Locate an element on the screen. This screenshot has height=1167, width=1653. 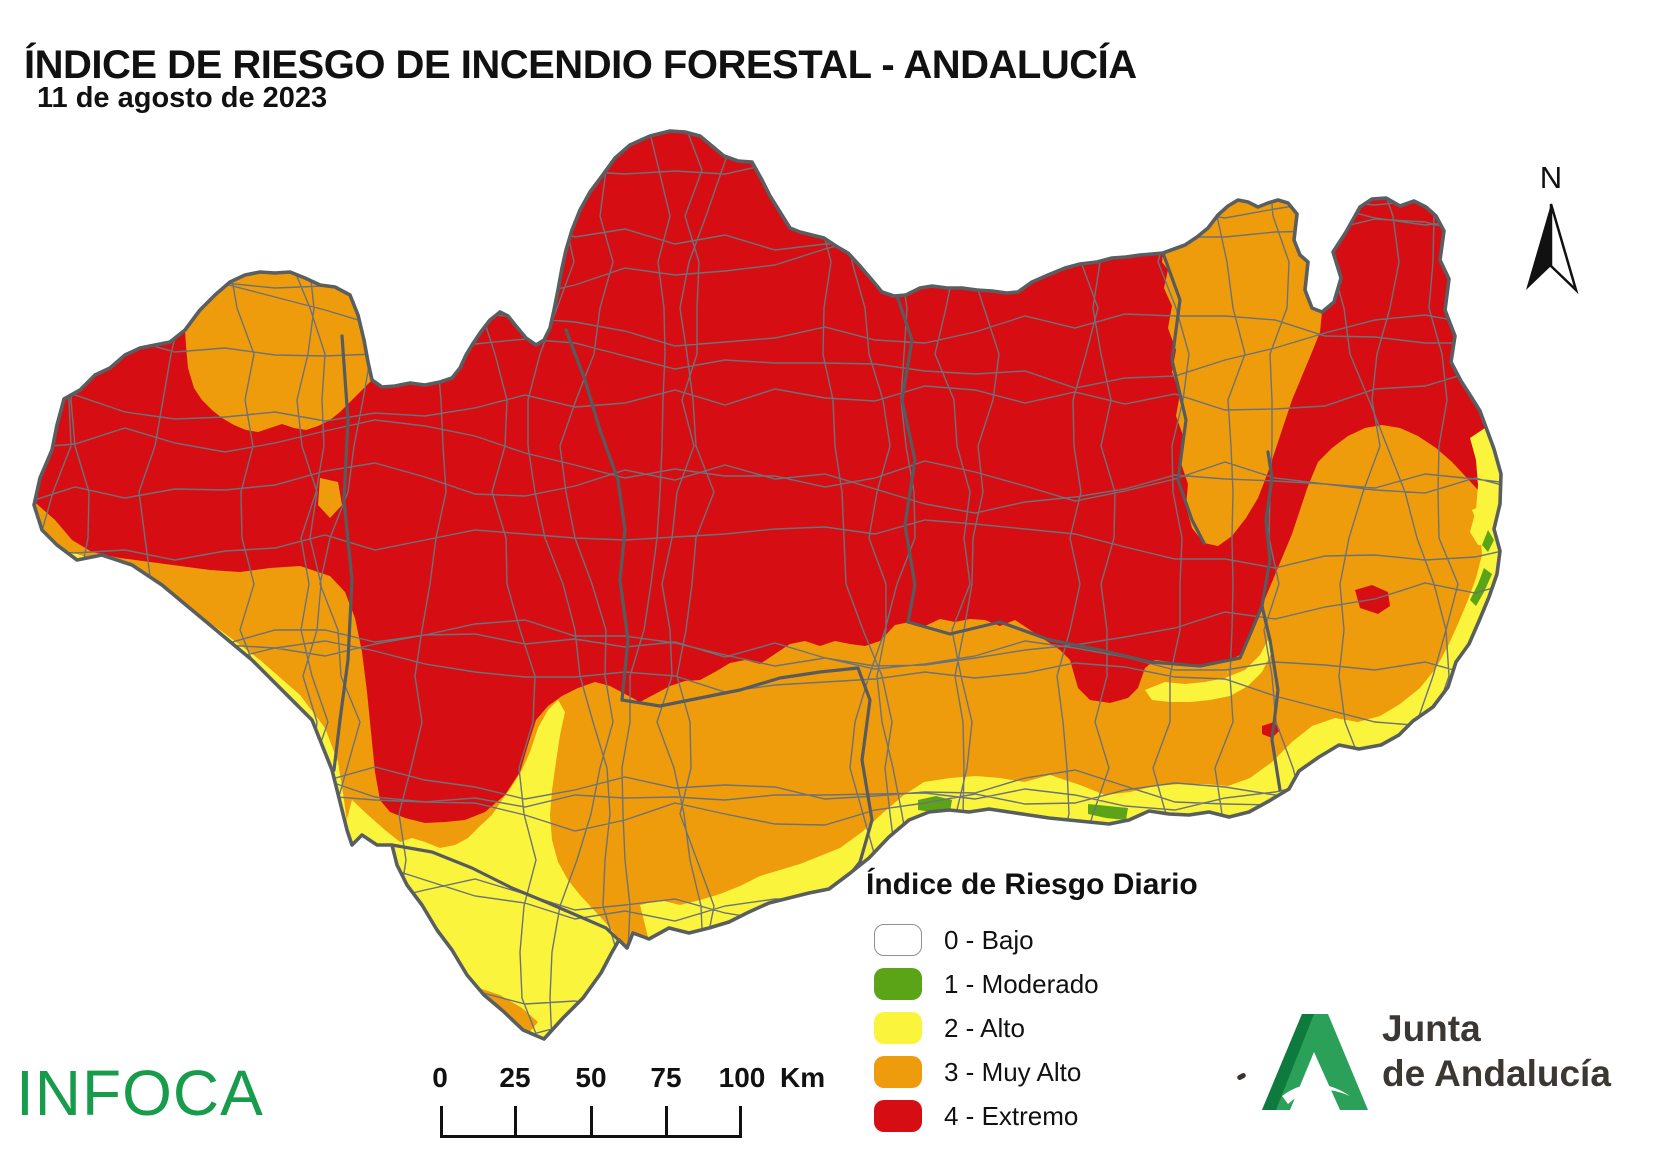
map-zone-muyalto-nw2 is located at coordinates (330, 498).